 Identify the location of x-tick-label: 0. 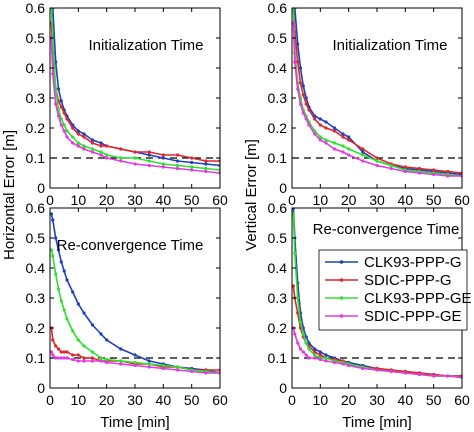
(50, 200).